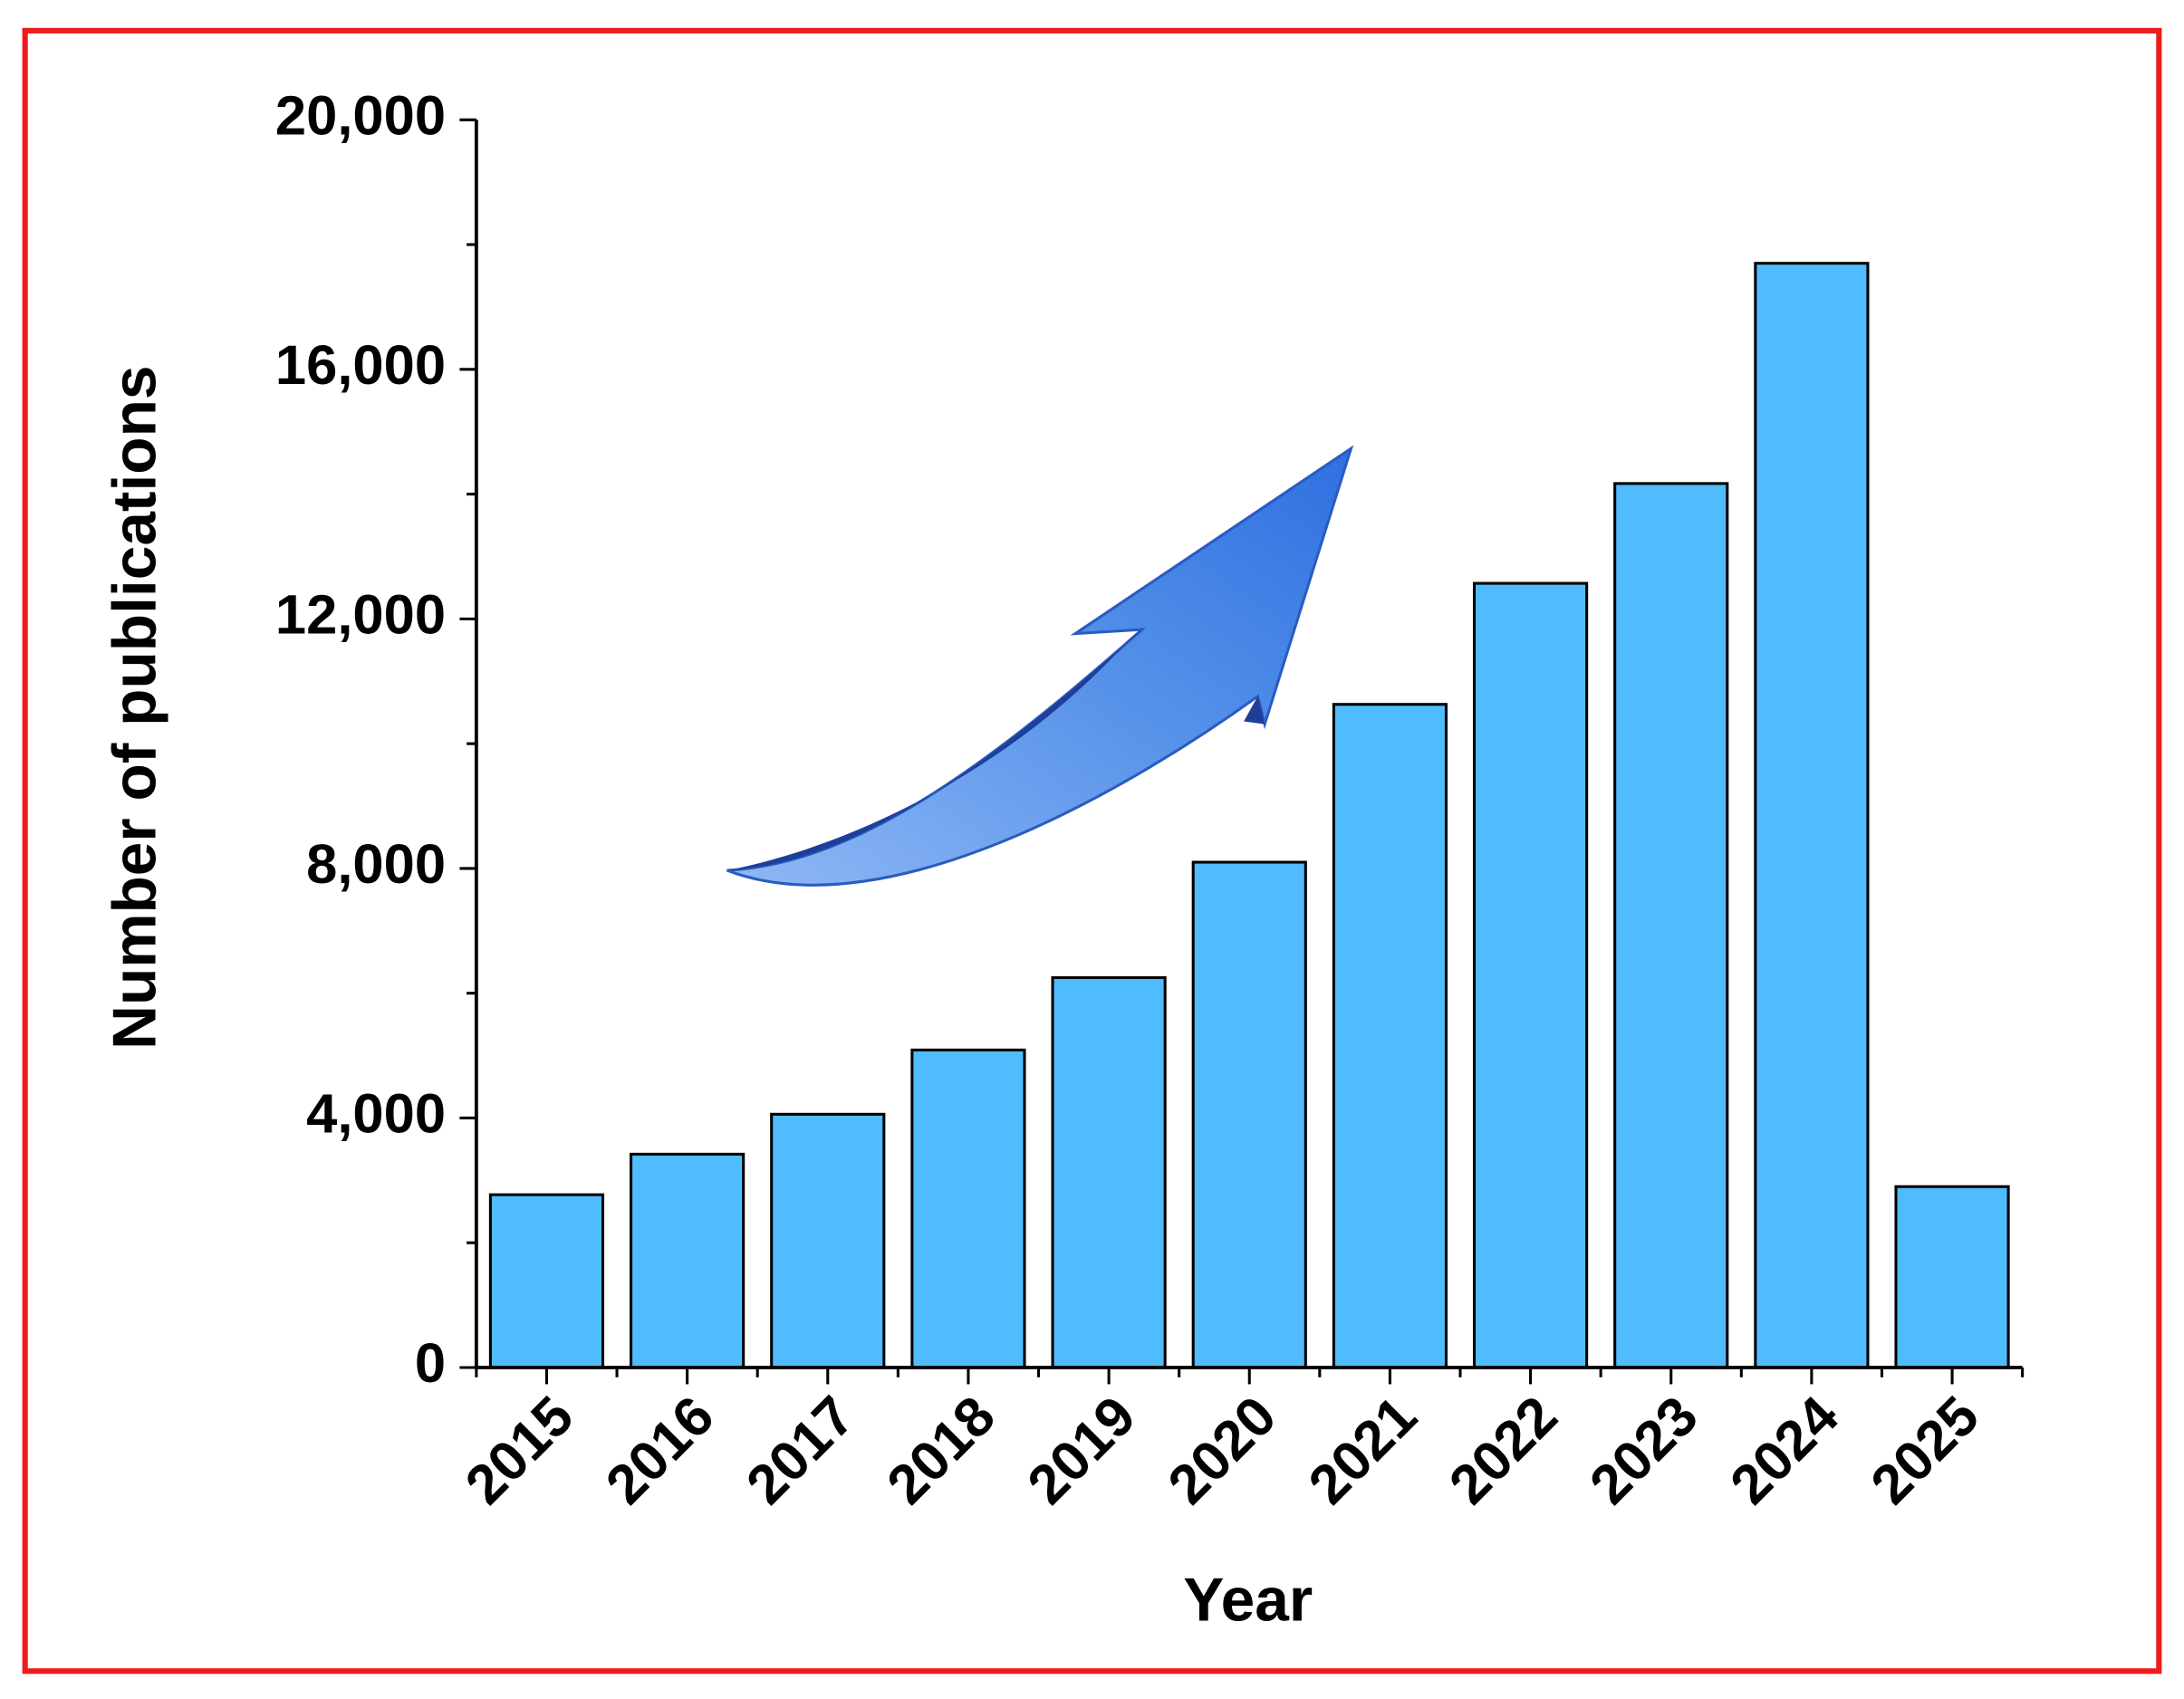 The height and width of the screenshot is (1699, 2184). Describe the element at coordinates (1040, 666) in the screenshot. I see `trend-arrow` at that location.